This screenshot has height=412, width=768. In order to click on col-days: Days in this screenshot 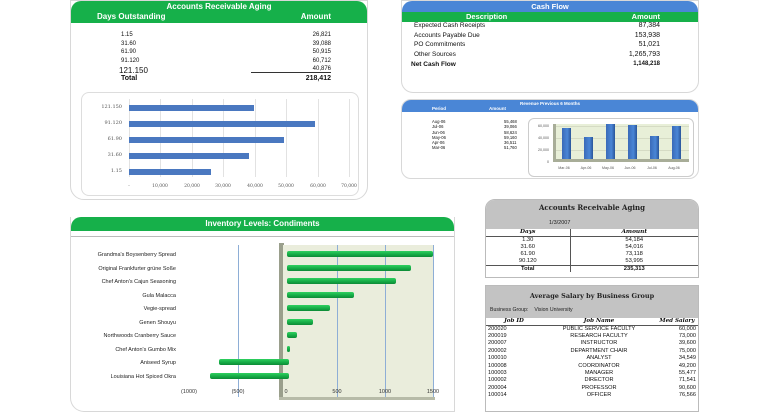, I will do `click(528, 233)`.